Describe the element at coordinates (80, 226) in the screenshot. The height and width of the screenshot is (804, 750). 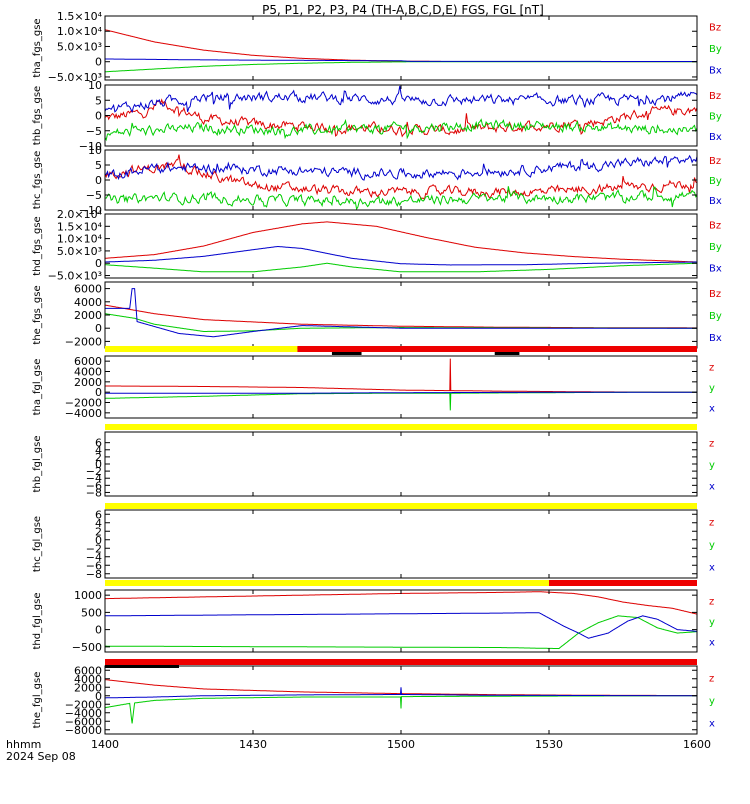
I see `y-tick-label: 1.5×10⁴` at that location.